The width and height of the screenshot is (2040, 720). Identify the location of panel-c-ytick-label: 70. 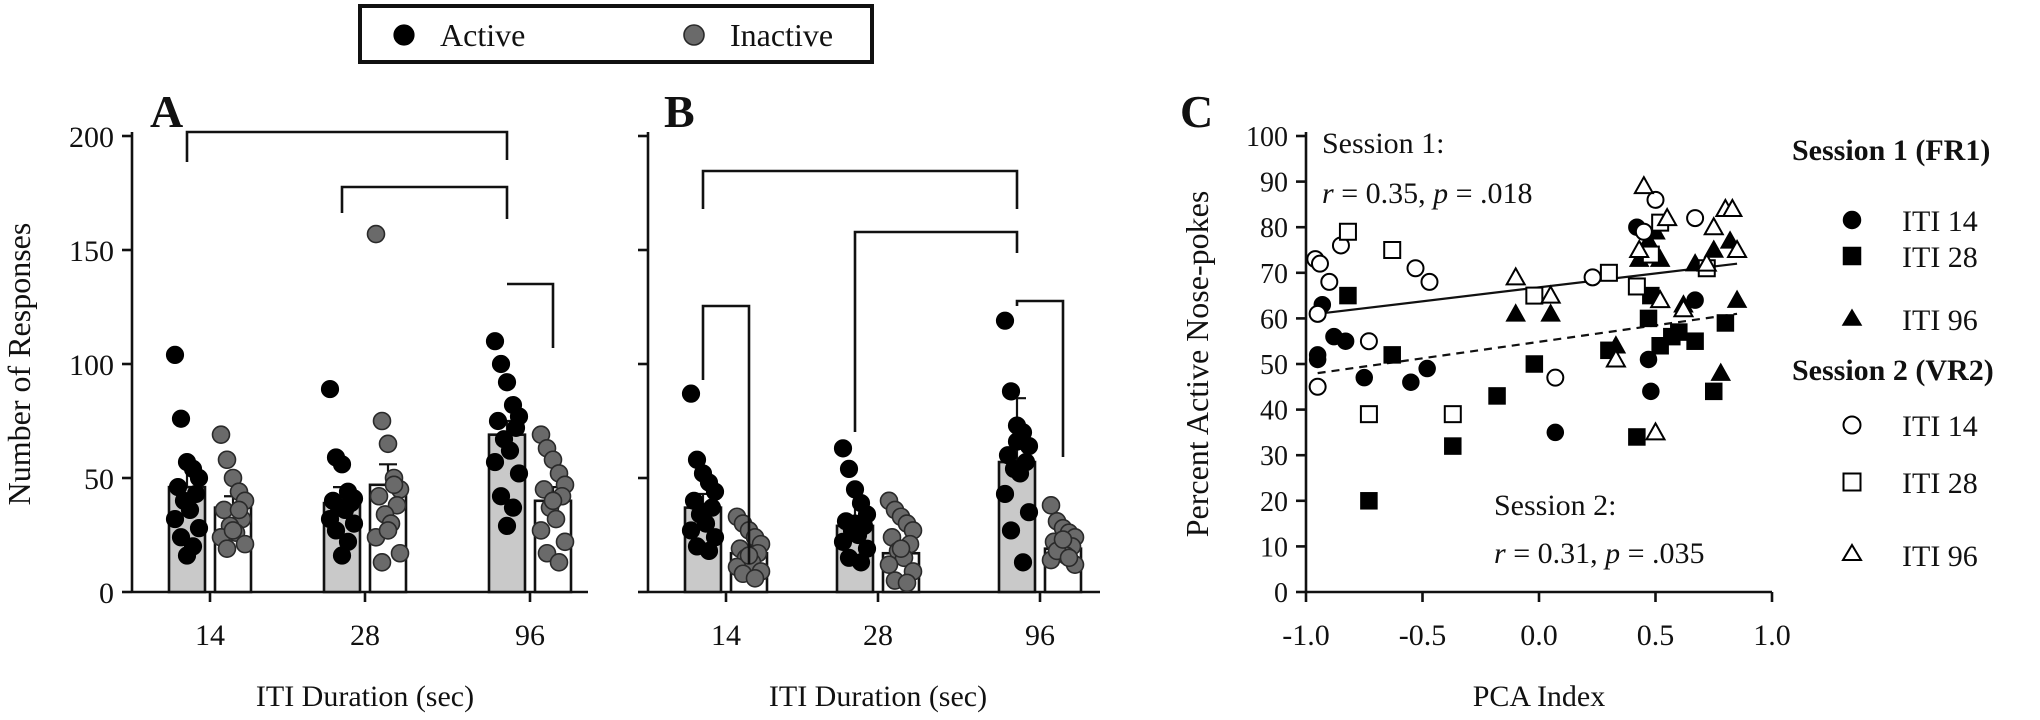
(1274, 274).